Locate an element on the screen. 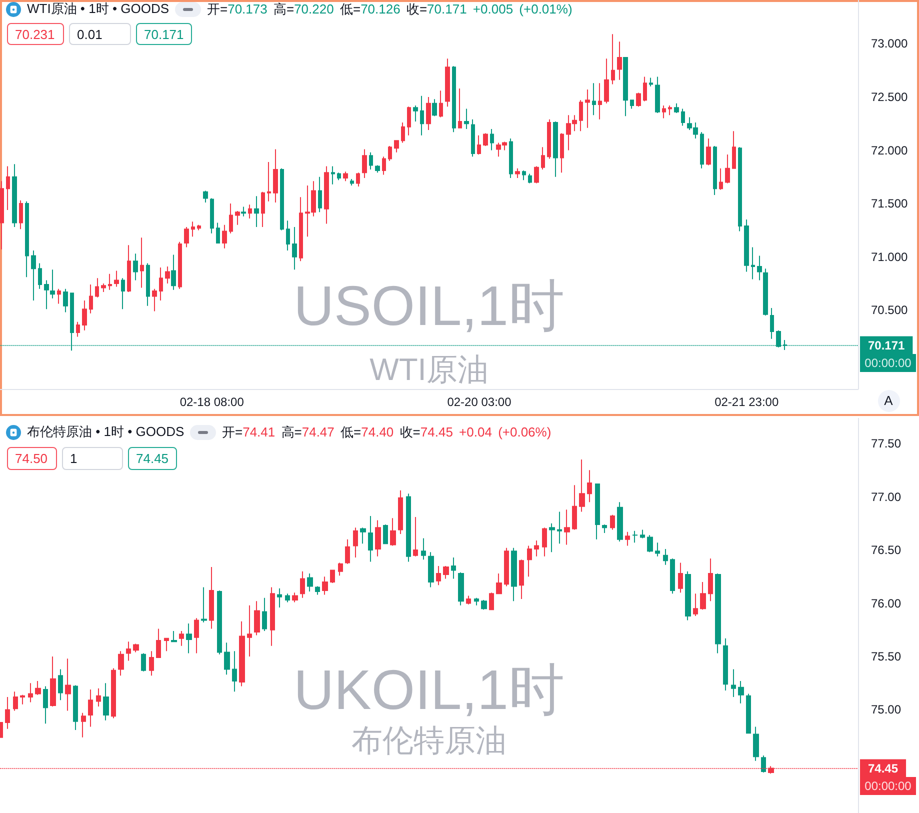 The image size is (919, 813). x-tick-label: 02-20 03:00 is located at coordinates (479, 402).